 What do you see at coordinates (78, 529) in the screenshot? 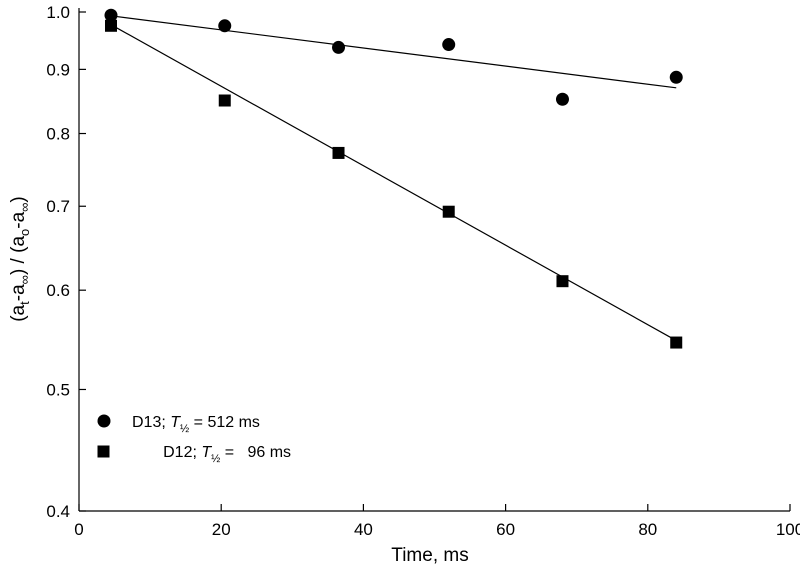
I see `x-tick-label: 0` at bounding box center [78, 529].